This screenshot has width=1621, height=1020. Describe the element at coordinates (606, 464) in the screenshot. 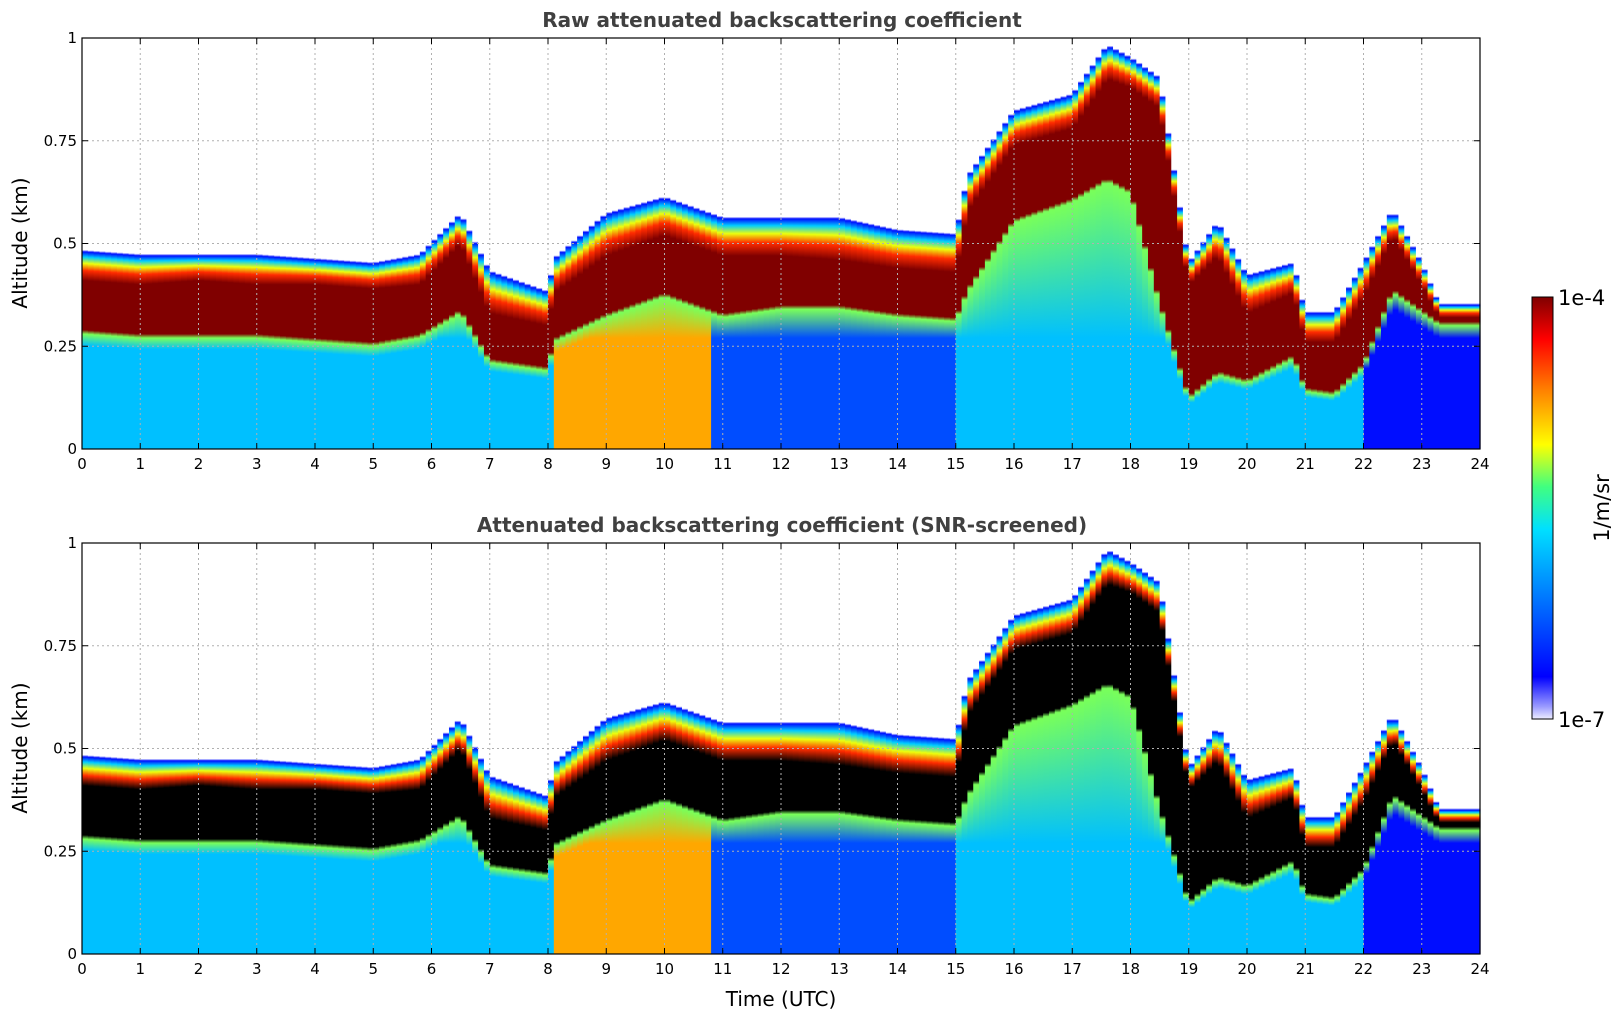

I see `x-tick-label: 9` at that location.